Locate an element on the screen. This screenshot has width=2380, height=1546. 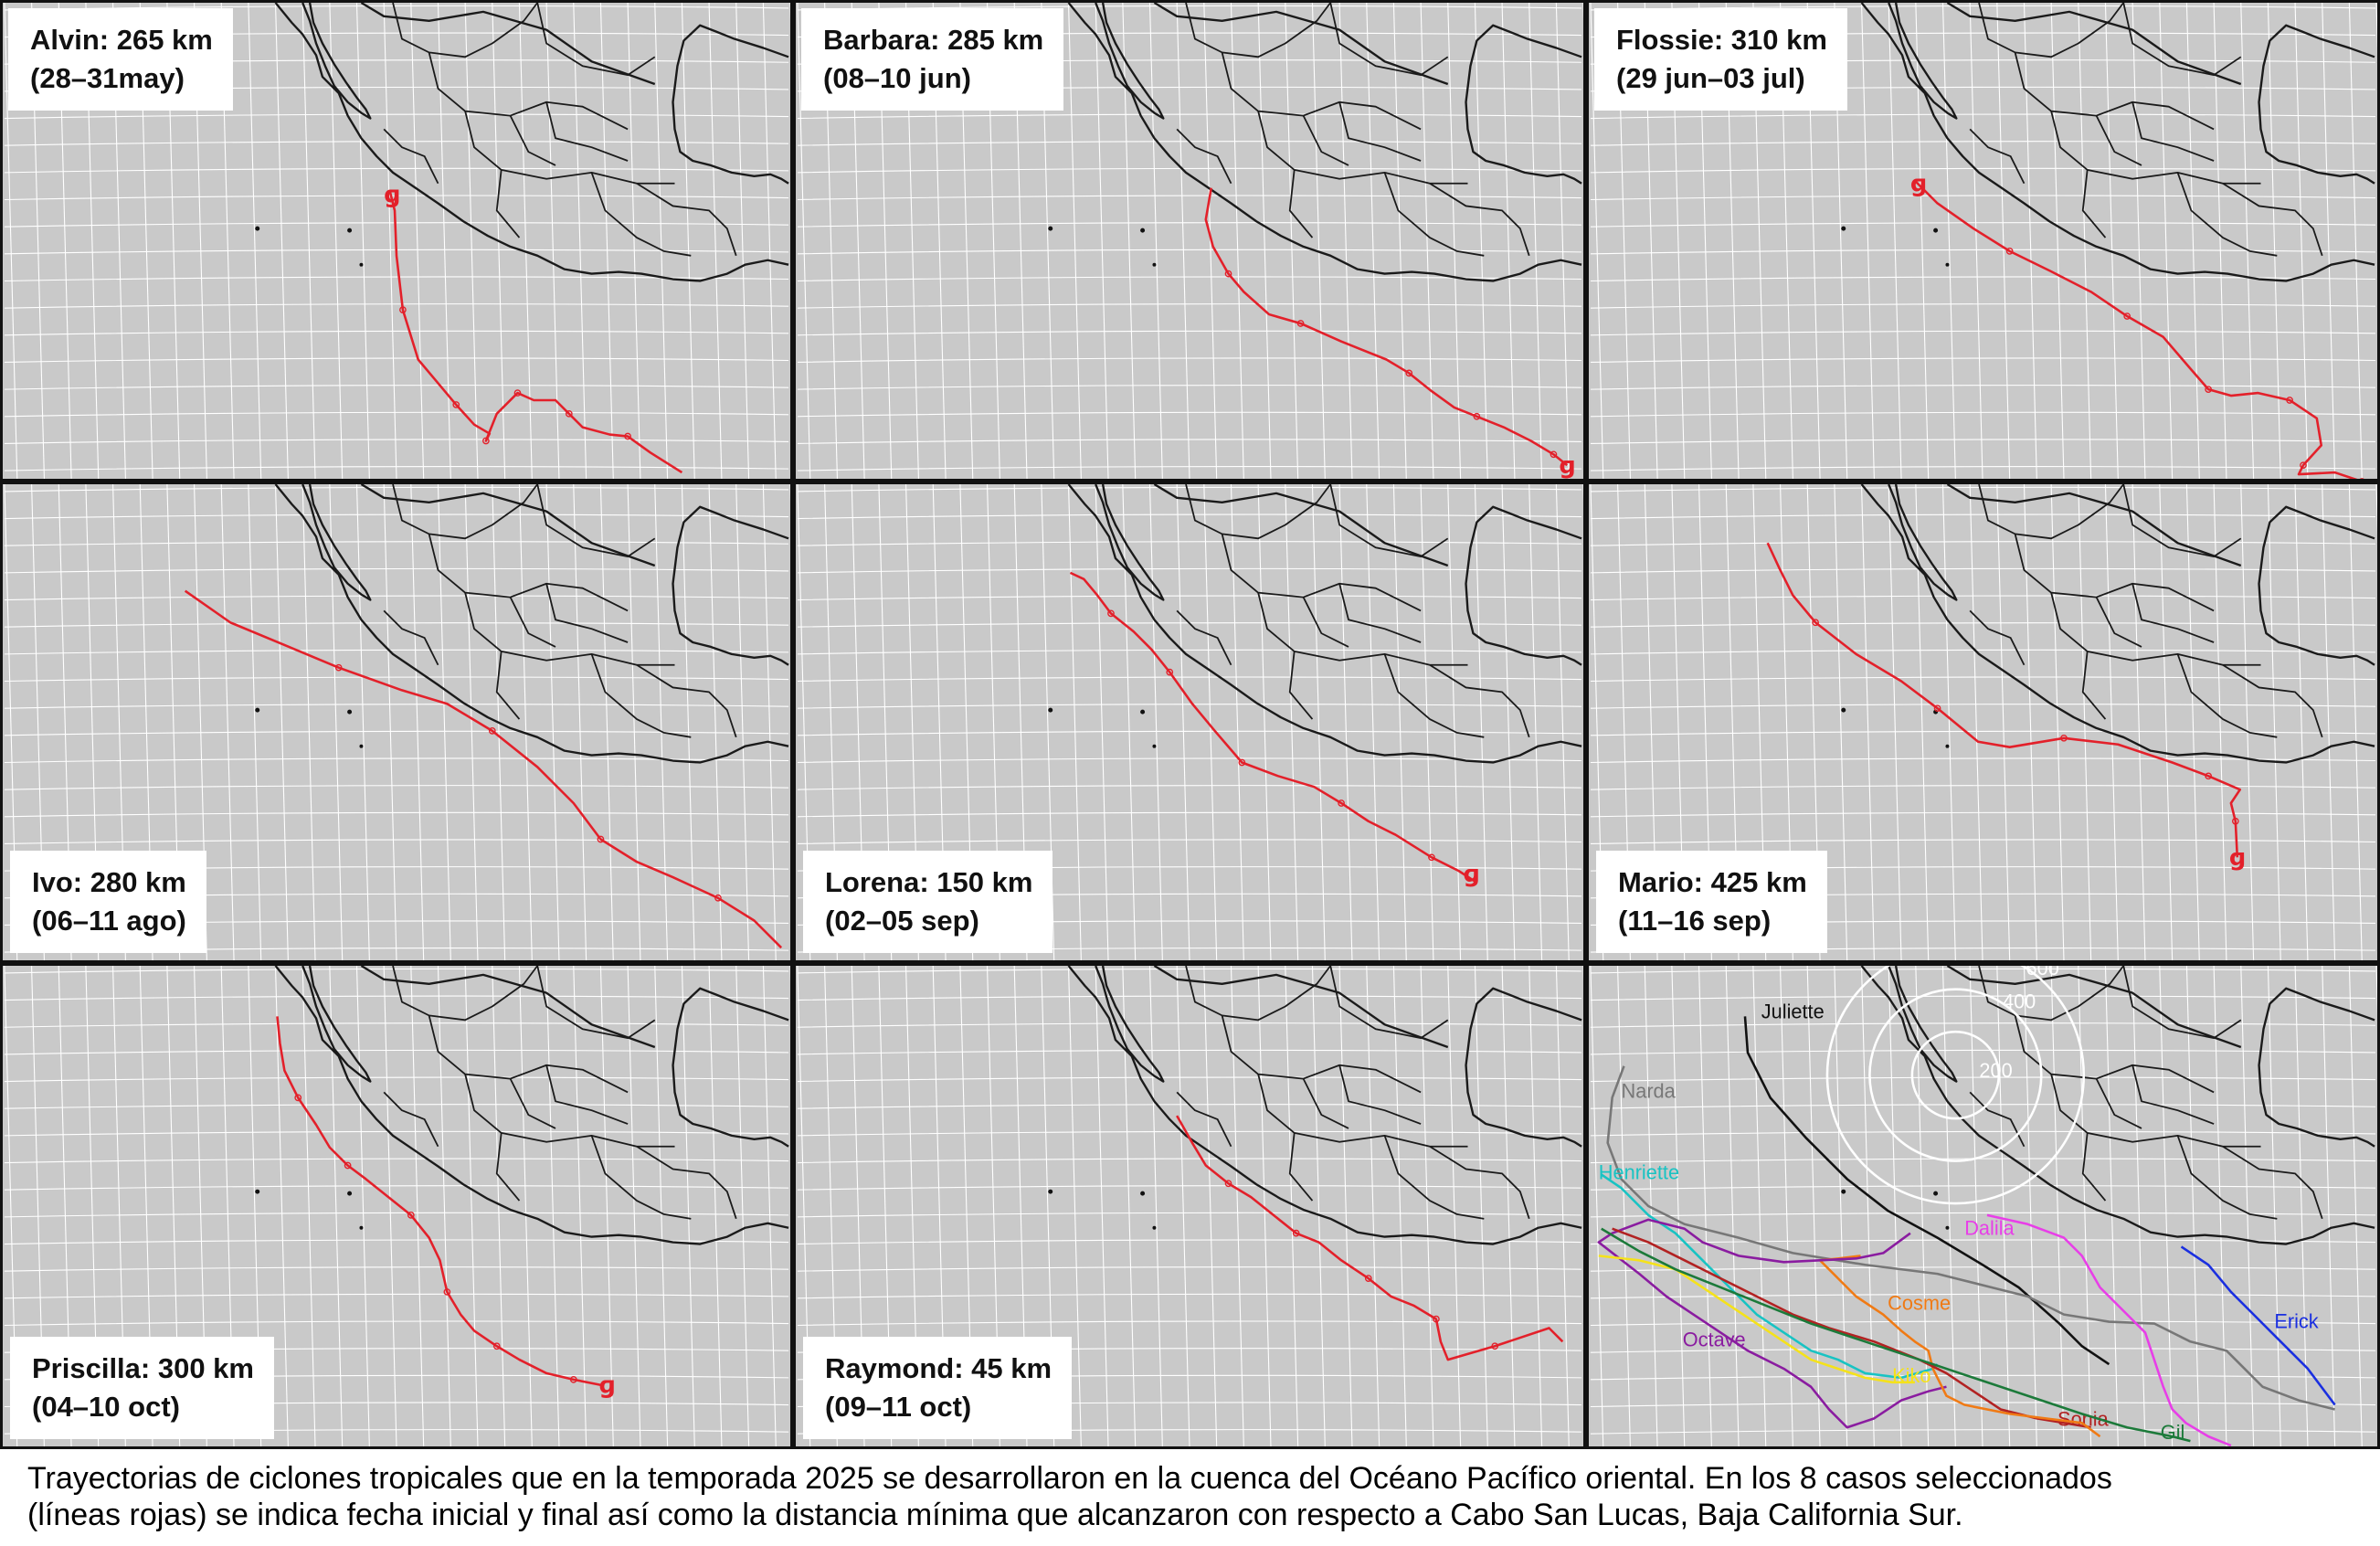
storm-label-ivo: Ivo: 280 km (06–11 ago) is located at coordinates (108, 902).